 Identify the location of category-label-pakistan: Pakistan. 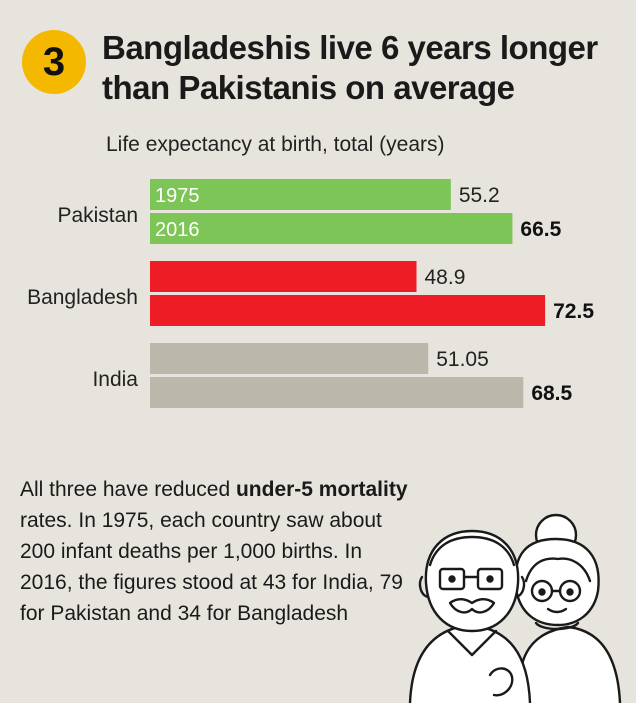
(97, 215).